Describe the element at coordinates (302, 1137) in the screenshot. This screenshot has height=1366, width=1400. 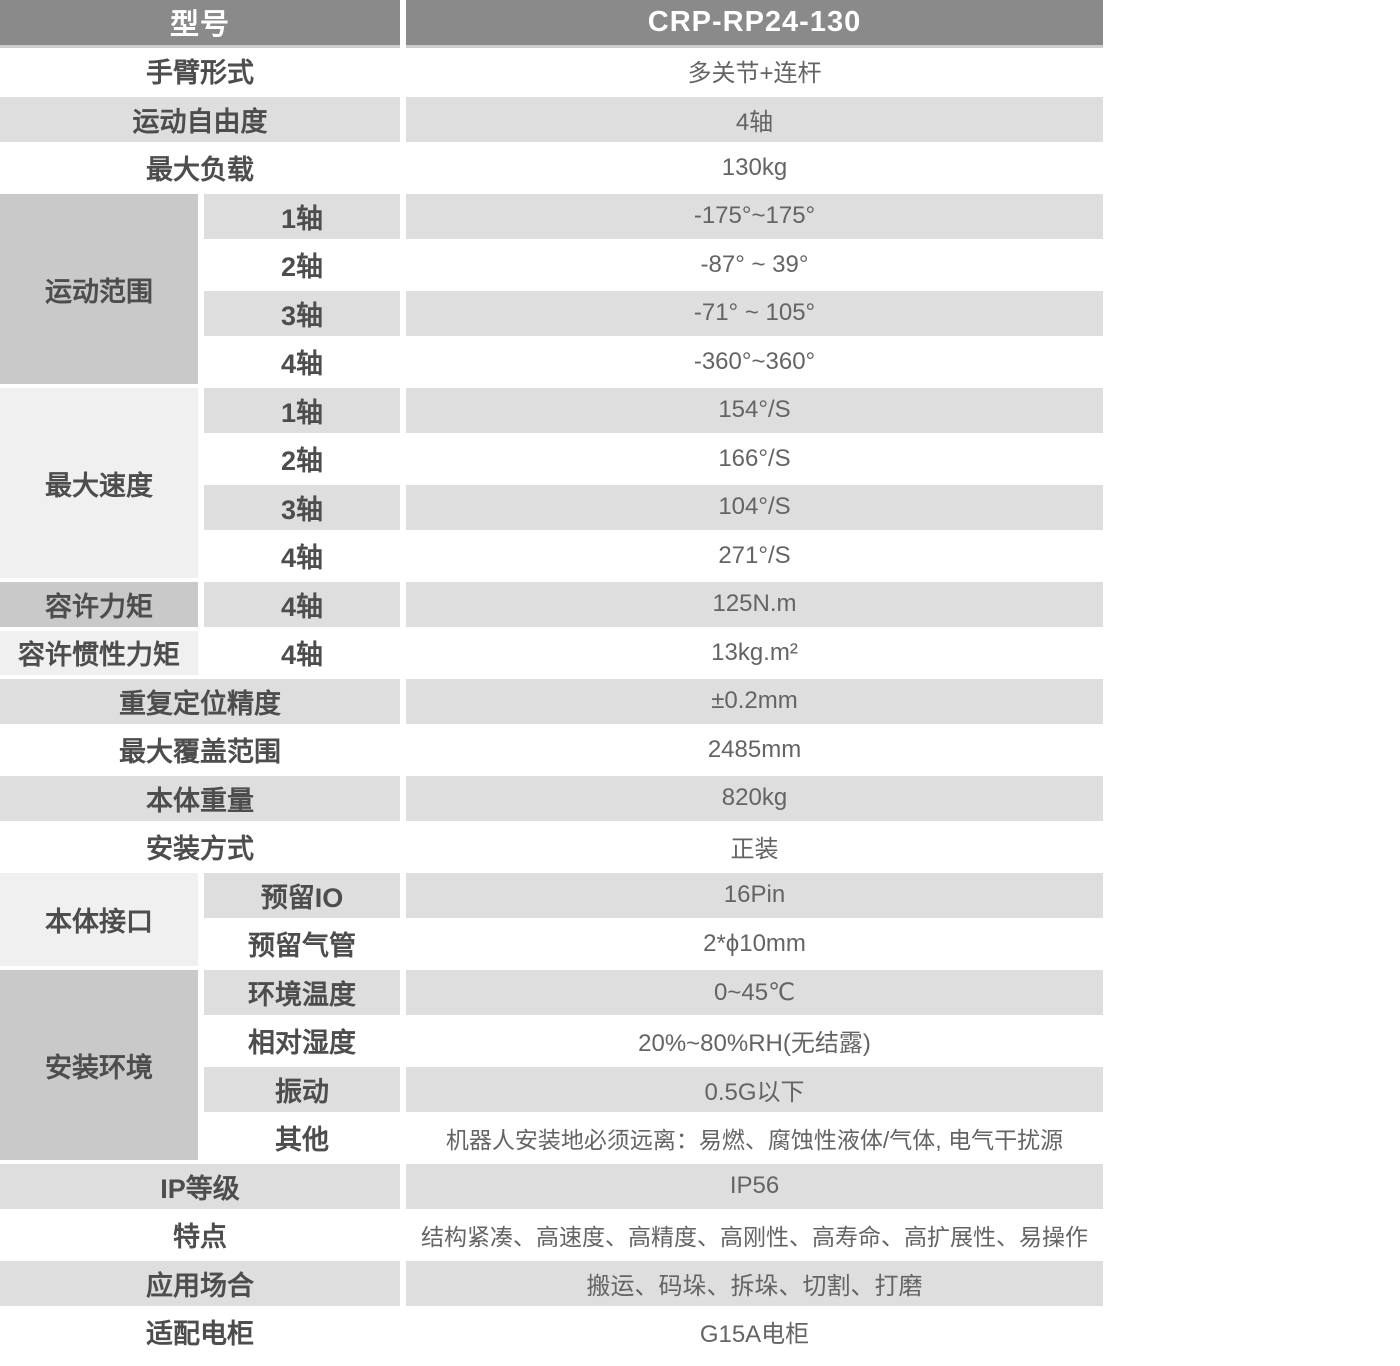
I see `sub-label-other: 其他` at that location.